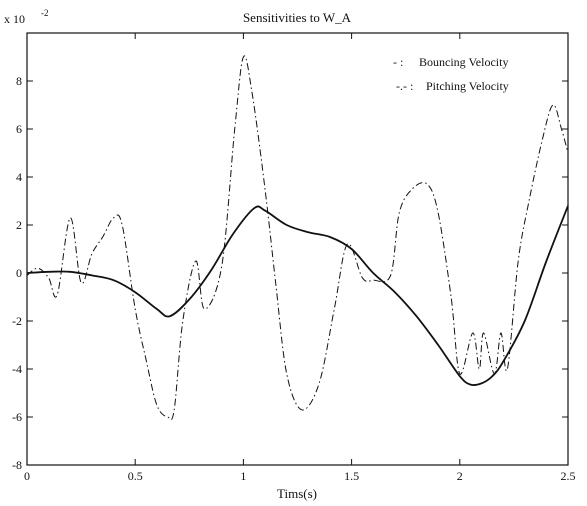  What do you see at coordinates (17, 417) in the screenshot?
I see `y-tick-label: -6` at bounding box center [17, 417].